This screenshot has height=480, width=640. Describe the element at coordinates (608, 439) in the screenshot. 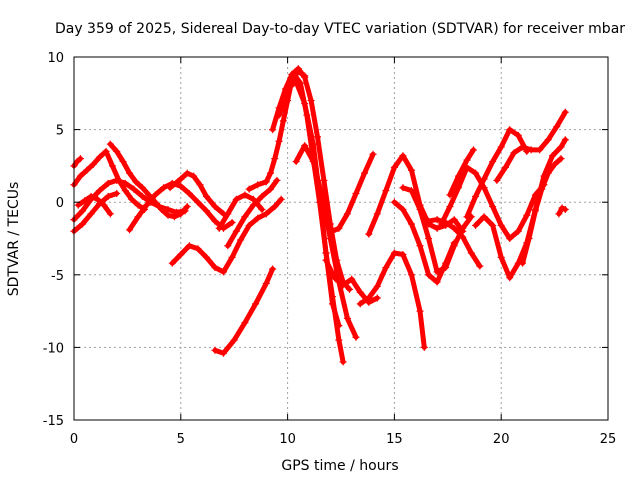

I see `x-tick-label: 25` at that location.